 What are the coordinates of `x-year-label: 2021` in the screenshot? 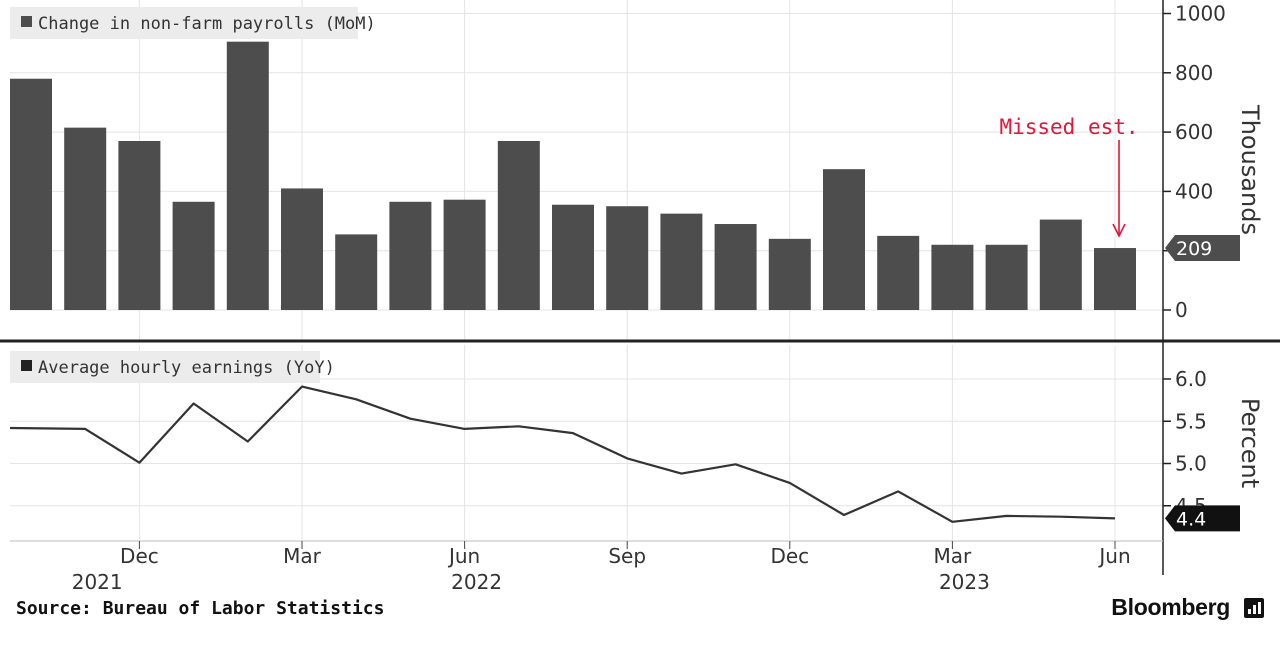 It's located at (97, 580).